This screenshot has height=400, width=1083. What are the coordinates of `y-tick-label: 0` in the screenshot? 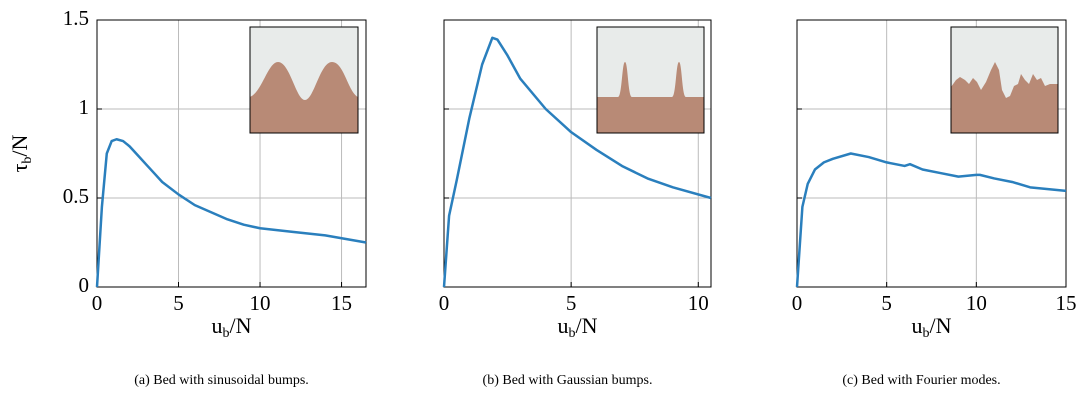 It's located at (84, 285).